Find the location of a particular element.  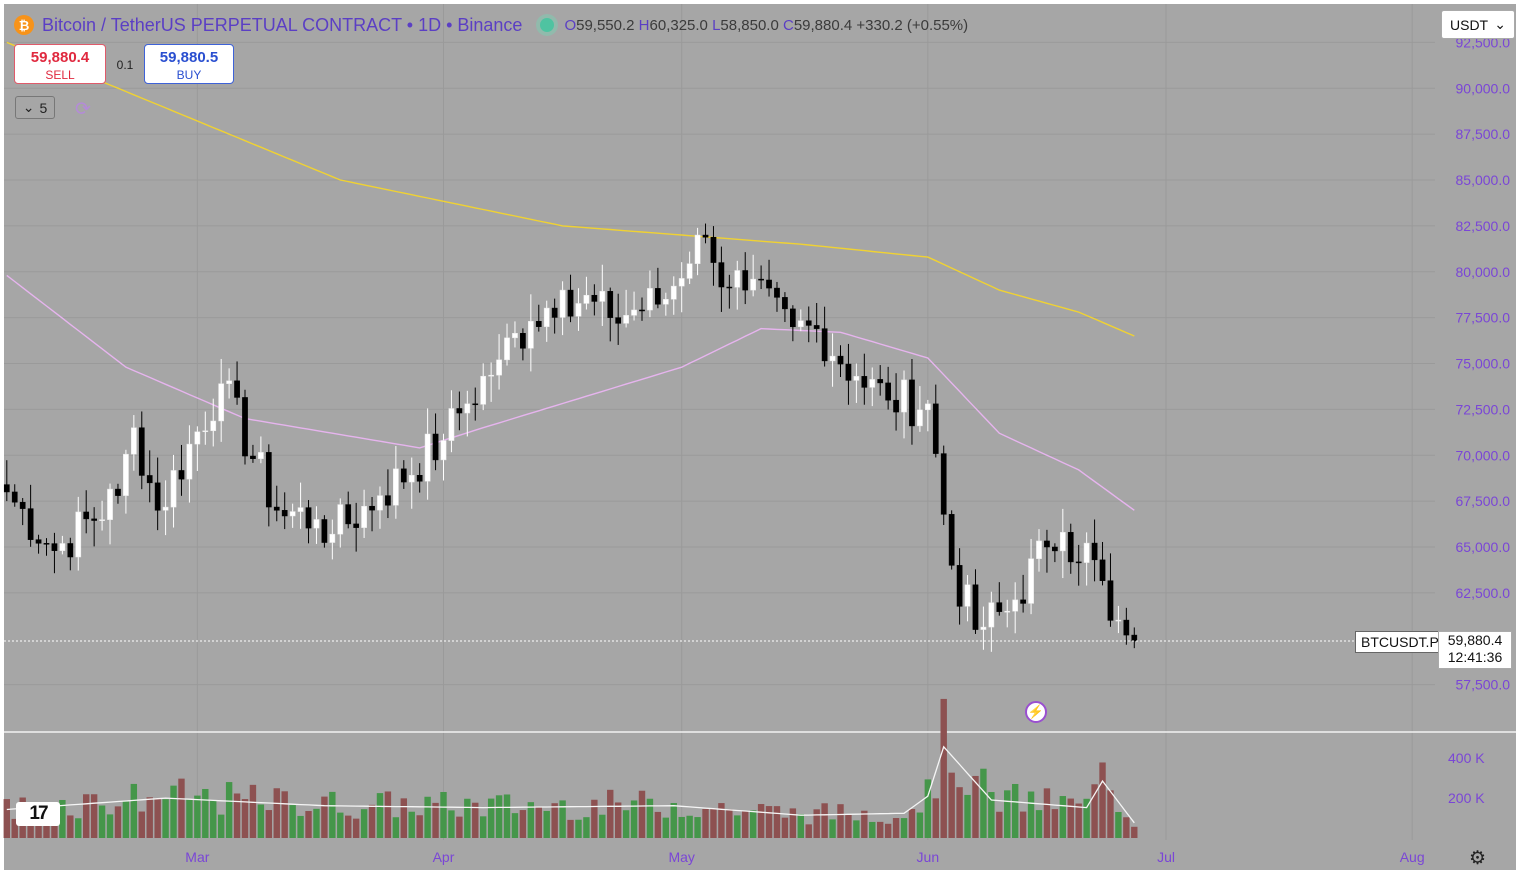

buy-button: 59,880.5 BUY is located at coordinates (189, 64).